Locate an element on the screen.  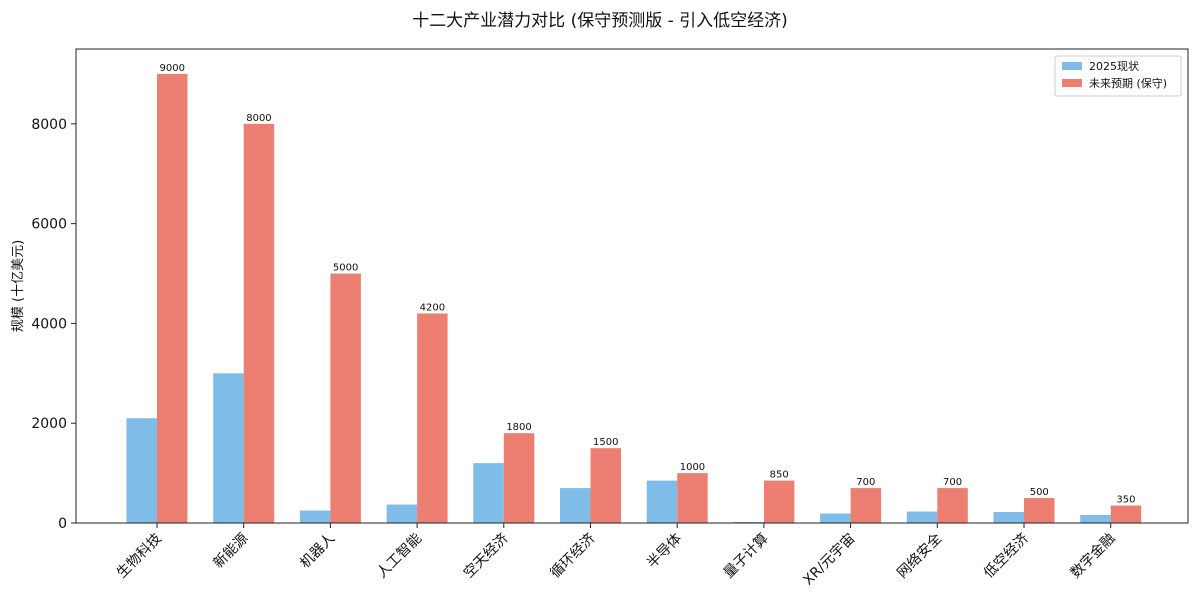
data-label: 500 is located at coordinates (1039, 492).